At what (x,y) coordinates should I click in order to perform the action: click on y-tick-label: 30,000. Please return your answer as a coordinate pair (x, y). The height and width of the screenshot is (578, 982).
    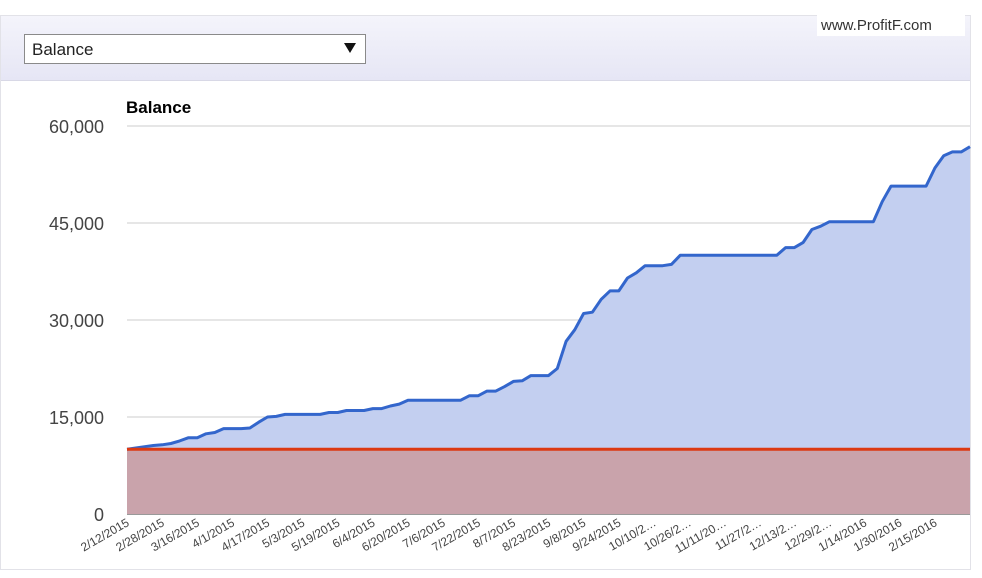
    Looking at the image, I should click on (76, 321).